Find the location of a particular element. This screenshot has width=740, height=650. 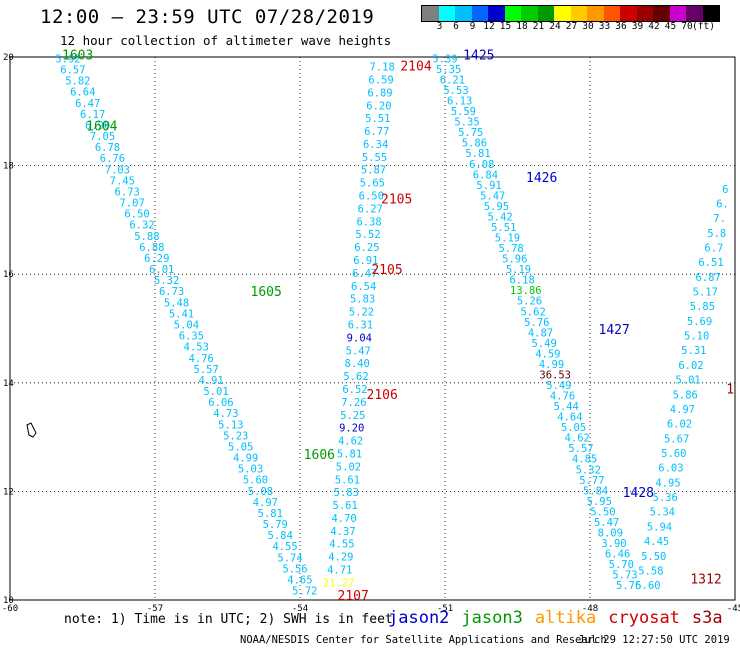

wave-height-value: 5.57 is located at coordinates (206, 370).